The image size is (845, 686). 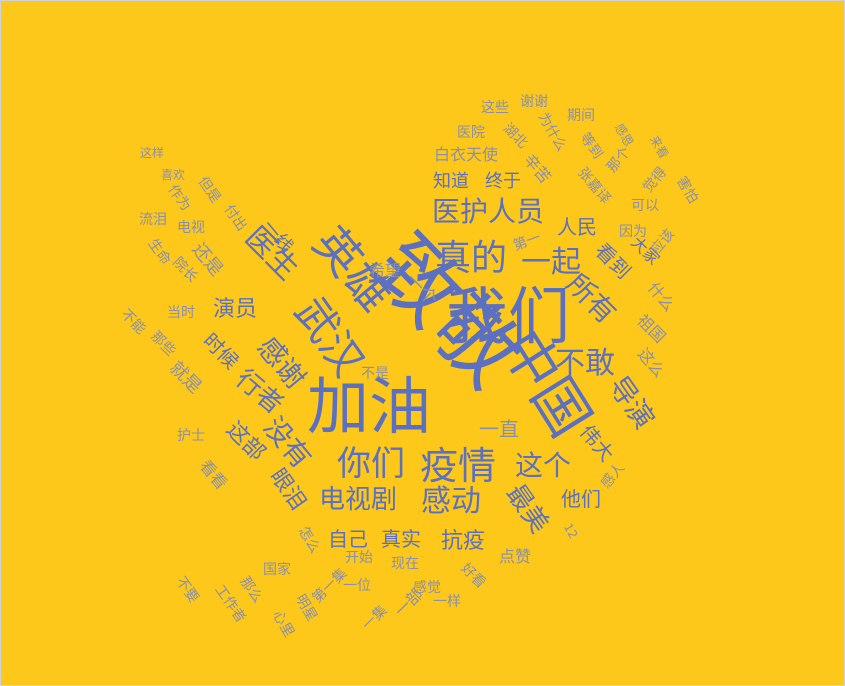 I want to click on word: 付出, so click(x=235, y=218).